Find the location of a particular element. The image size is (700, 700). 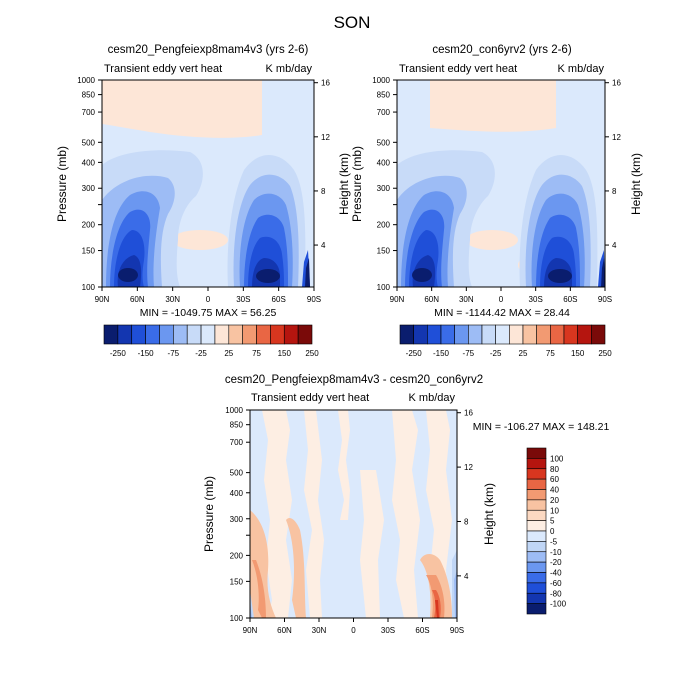

panel-3-left-subtitle: Transient eddy vert heat is located at coordinates (310, 398).